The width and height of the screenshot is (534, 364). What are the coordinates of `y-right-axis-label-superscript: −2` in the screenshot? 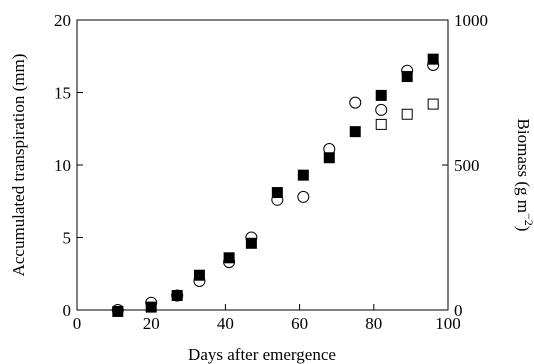 It's located at (528, 219).